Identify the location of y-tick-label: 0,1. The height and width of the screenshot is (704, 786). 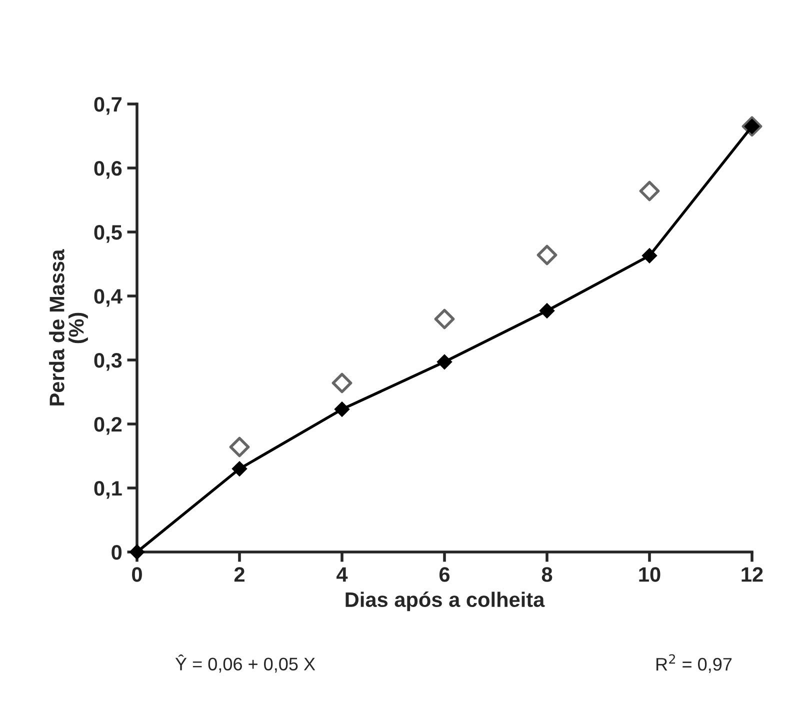
(108, 490).